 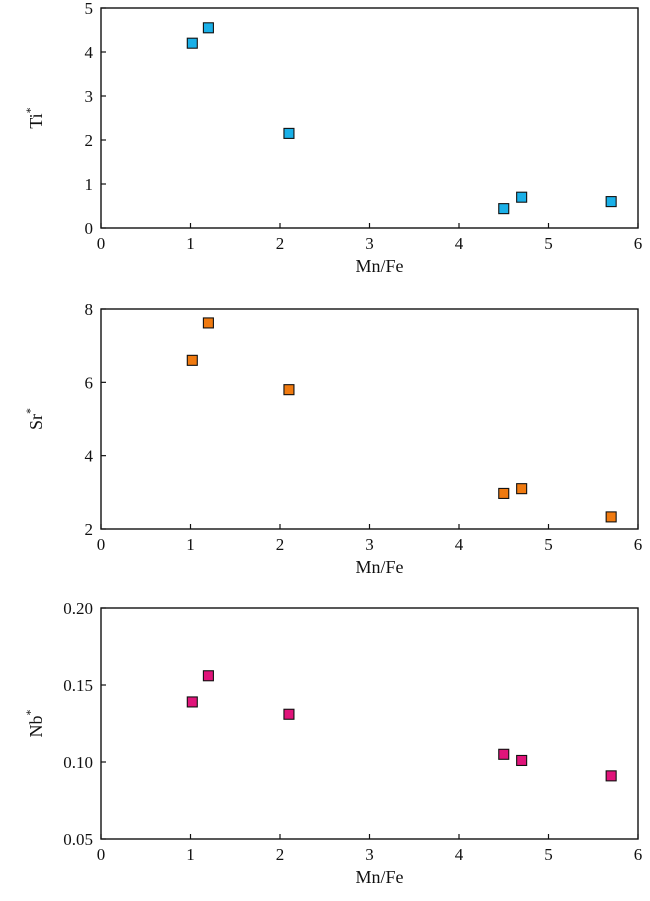 I want to click on y-axis-label: Sr*, so click(x=34, y=419).